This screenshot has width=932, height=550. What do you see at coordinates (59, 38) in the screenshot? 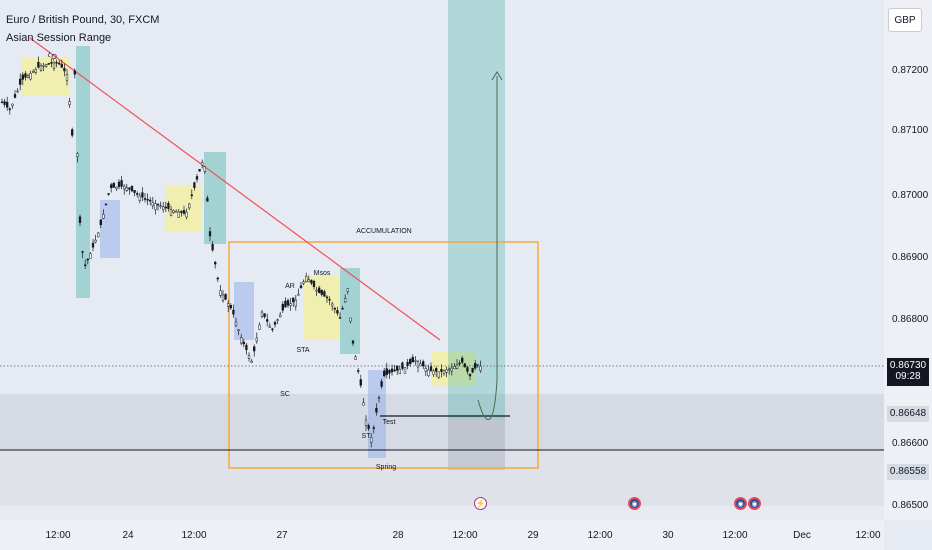
I see `indicator-label: Asian Session Range` at bounding box center [59, 38].